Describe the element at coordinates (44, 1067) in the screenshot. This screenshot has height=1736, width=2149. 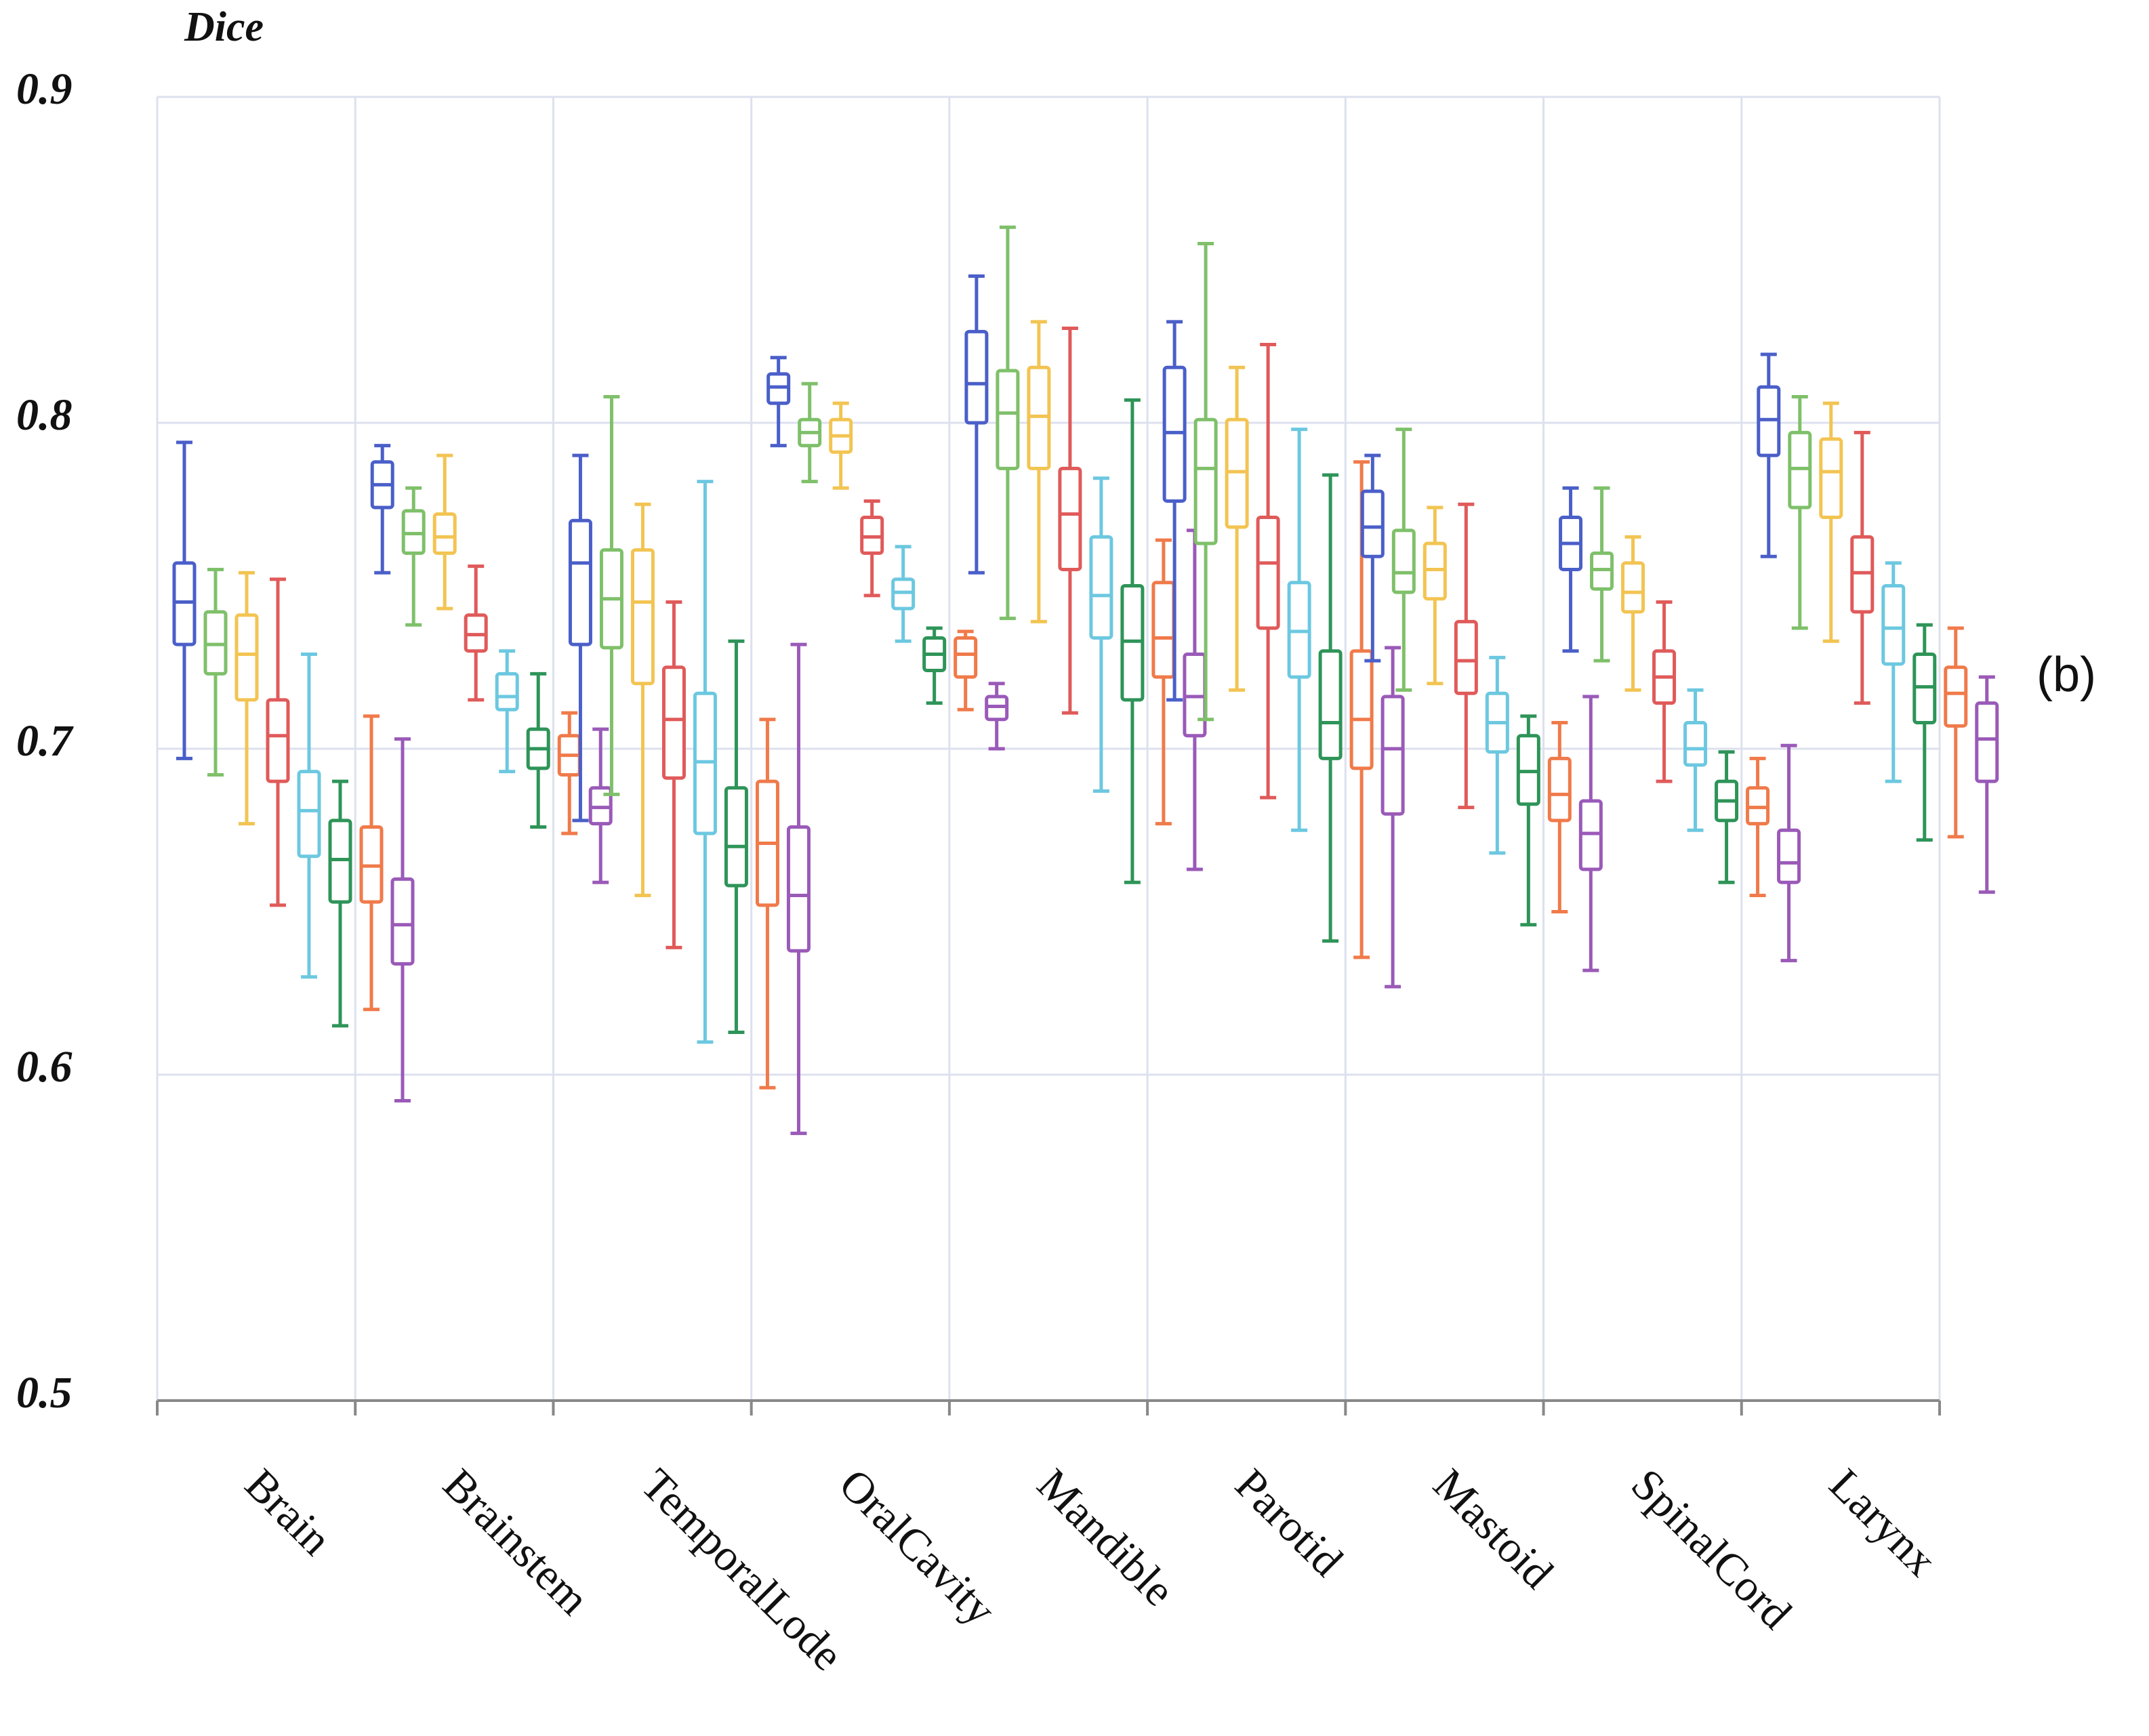
I see `y-tick-label: 0.6` at that location.